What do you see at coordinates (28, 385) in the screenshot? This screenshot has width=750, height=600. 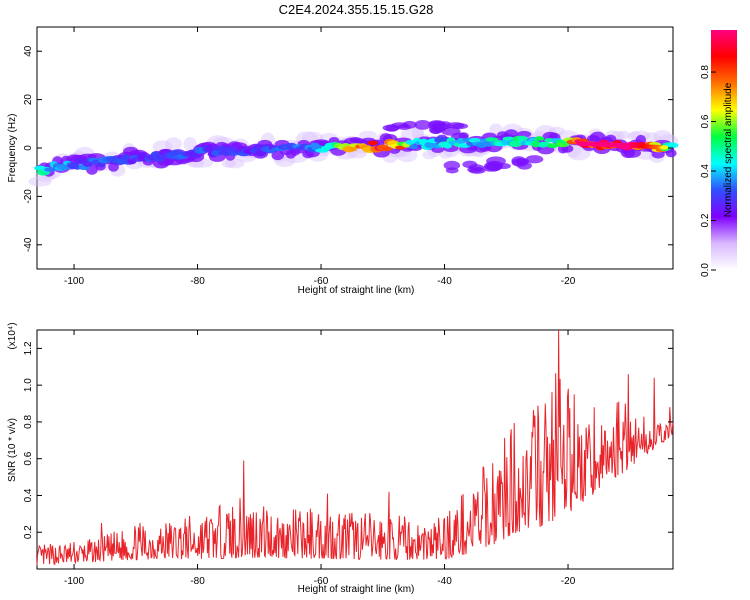 I see `y-tick-label: 1.0` at bounding box center [28, 385].